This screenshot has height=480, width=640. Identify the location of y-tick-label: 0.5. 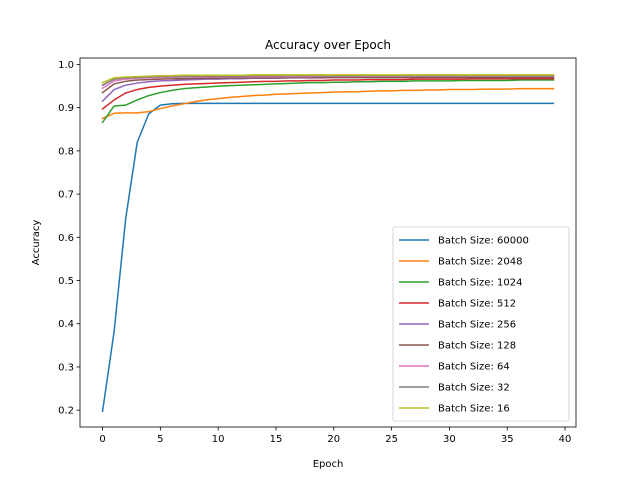
(66, 281).